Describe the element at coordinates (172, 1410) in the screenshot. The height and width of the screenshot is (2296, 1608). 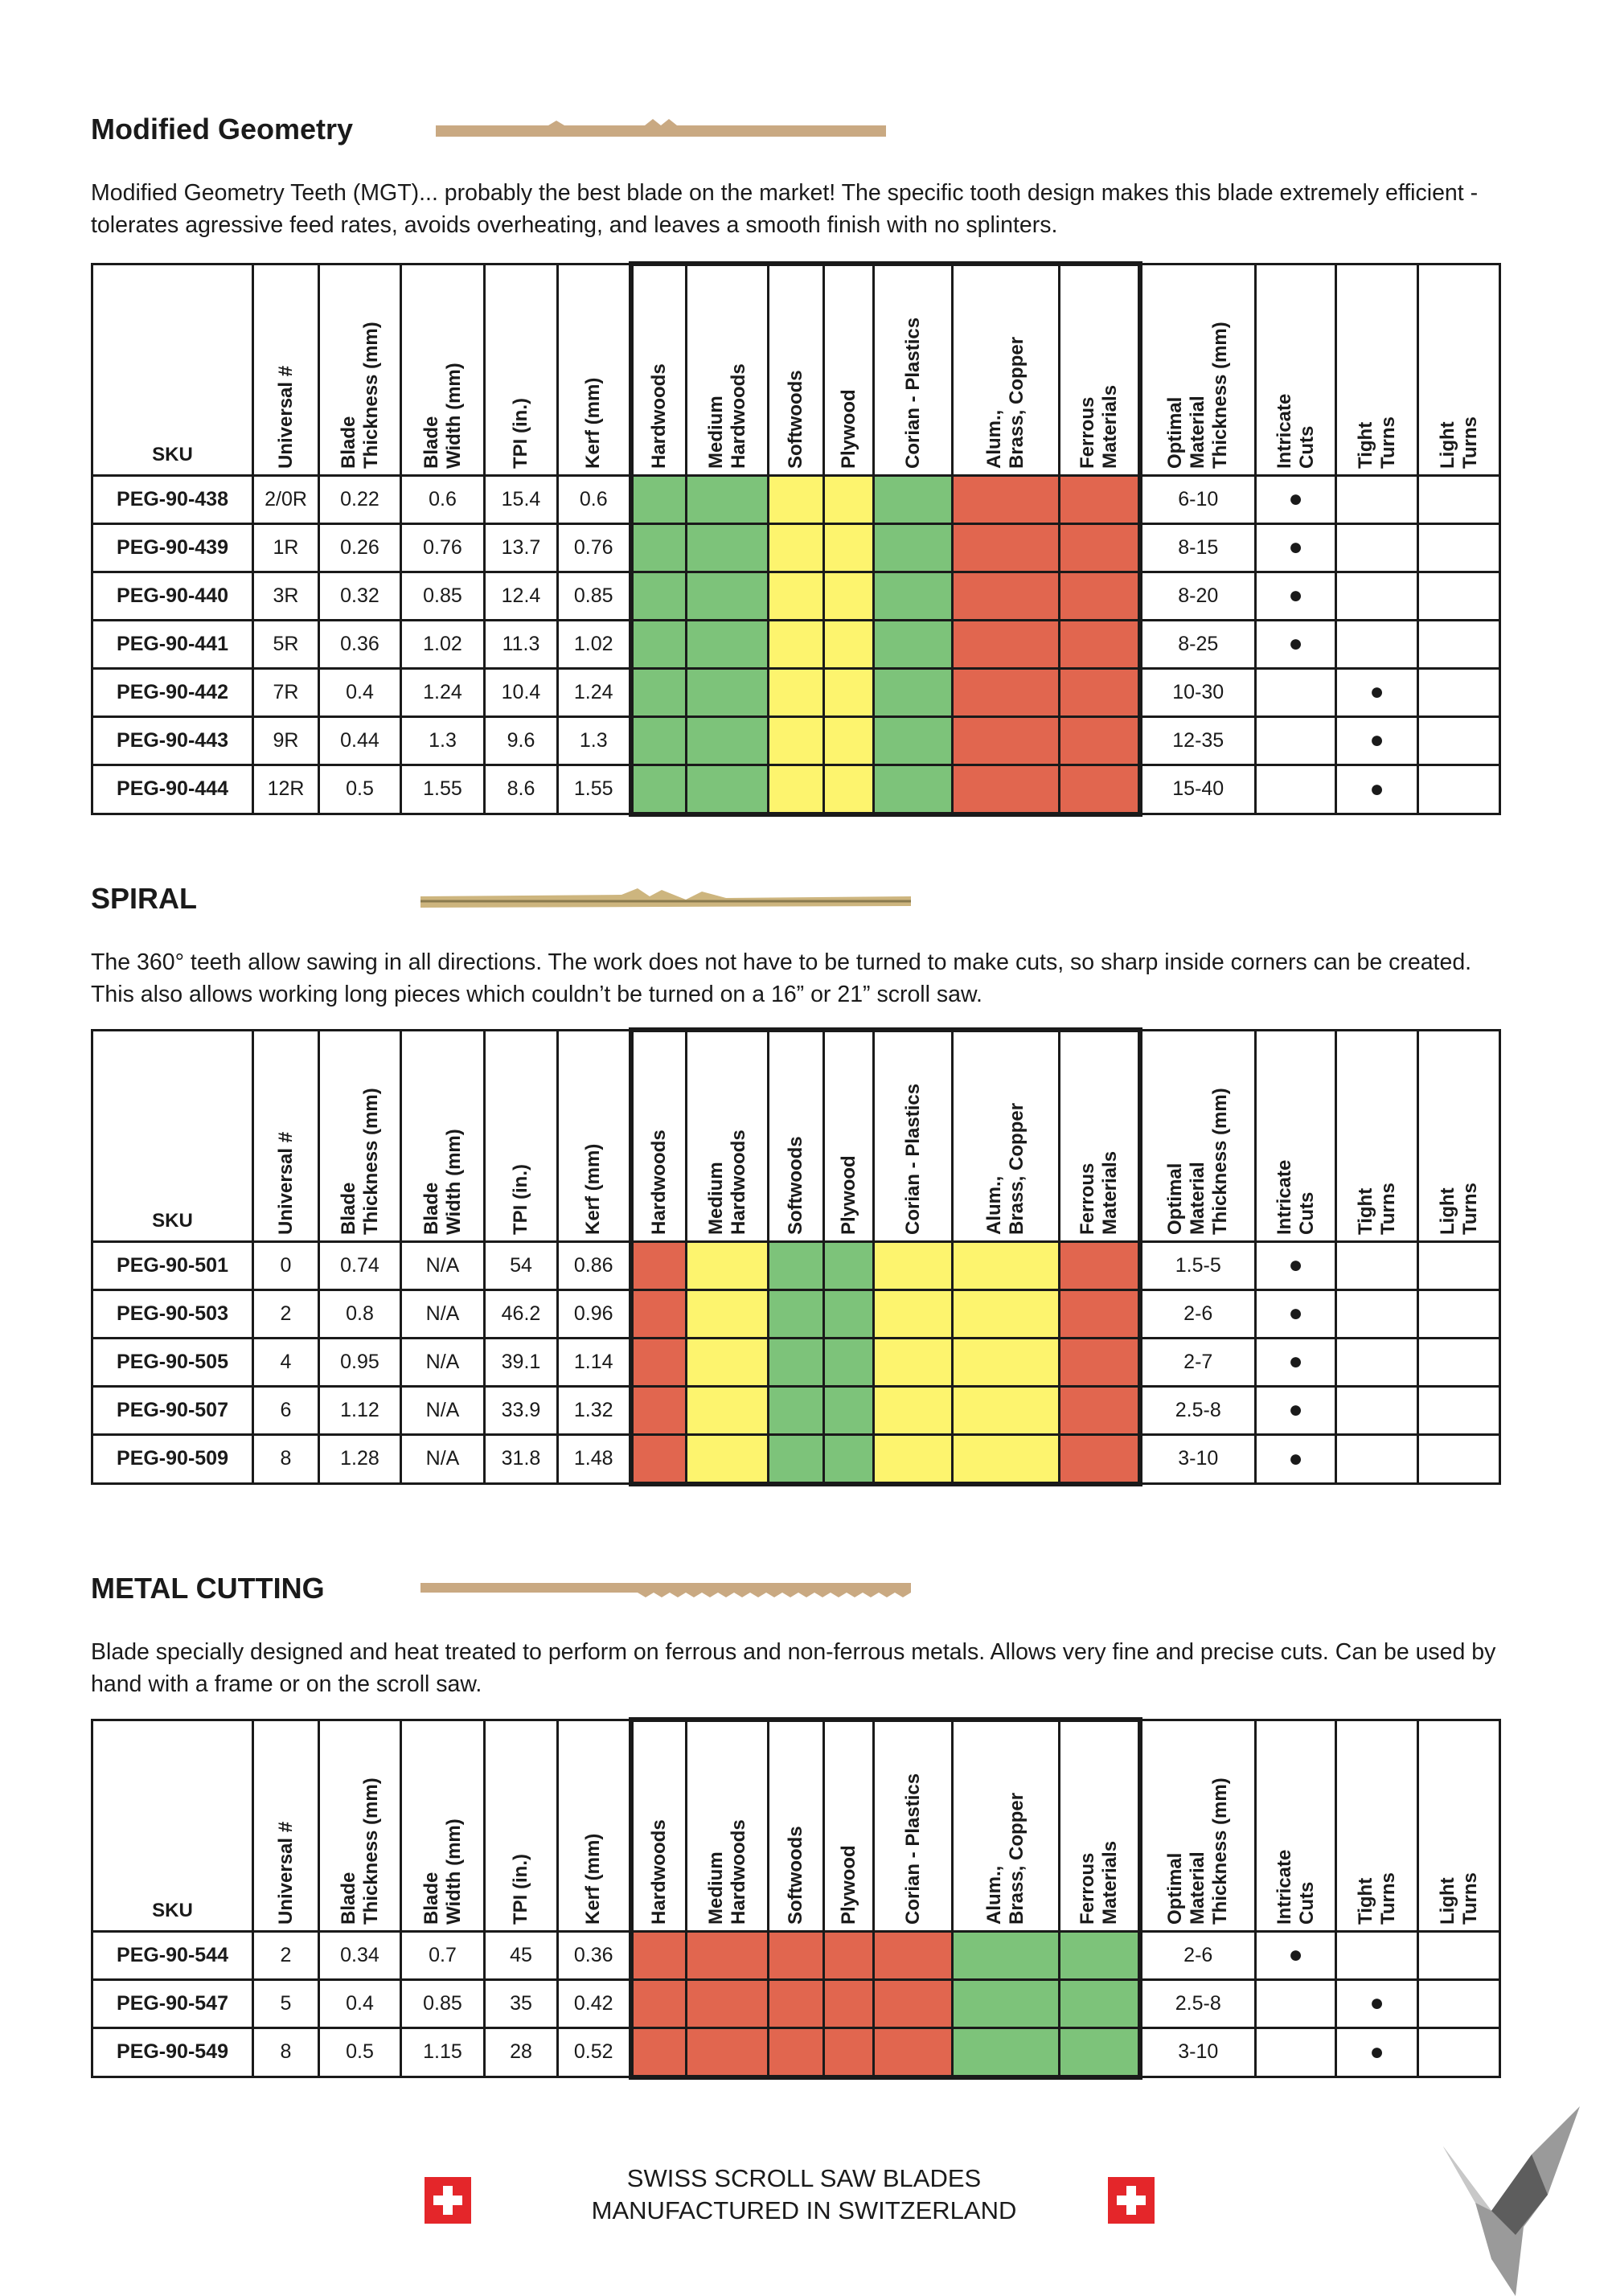
I see `sku-cell: PEG-90-507` at that location.